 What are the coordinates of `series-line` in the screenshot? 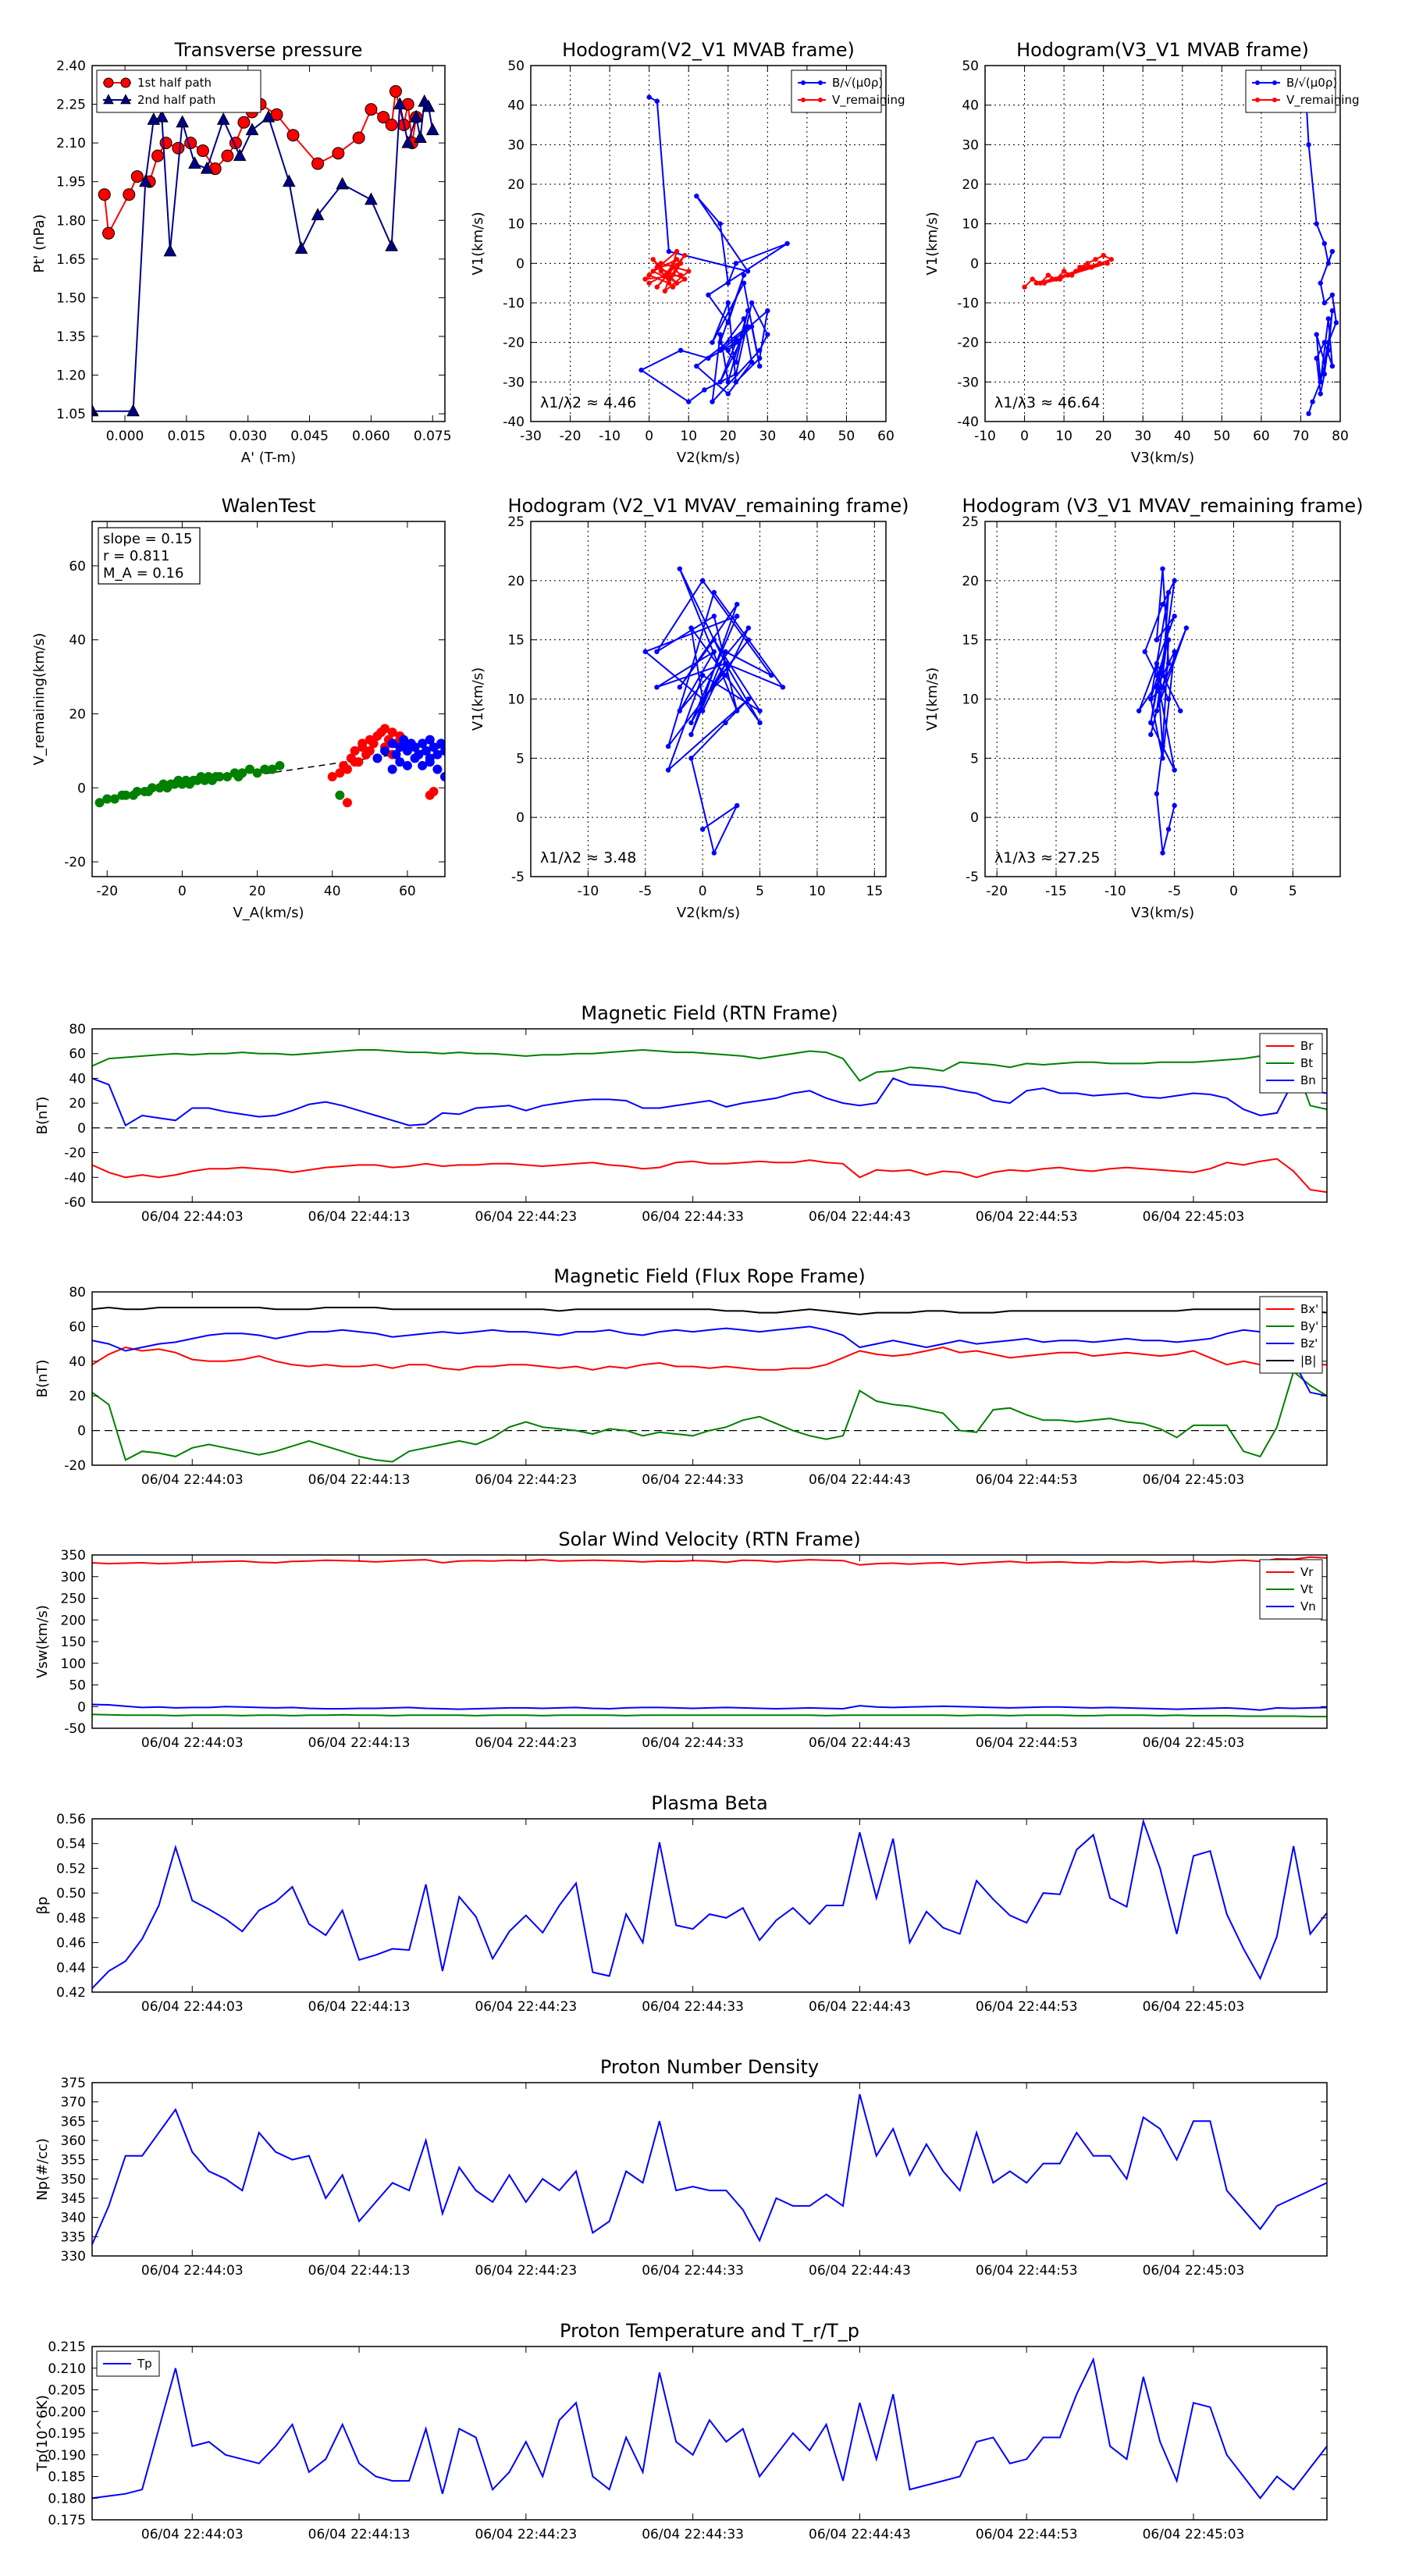 It's located at (710, 1102).